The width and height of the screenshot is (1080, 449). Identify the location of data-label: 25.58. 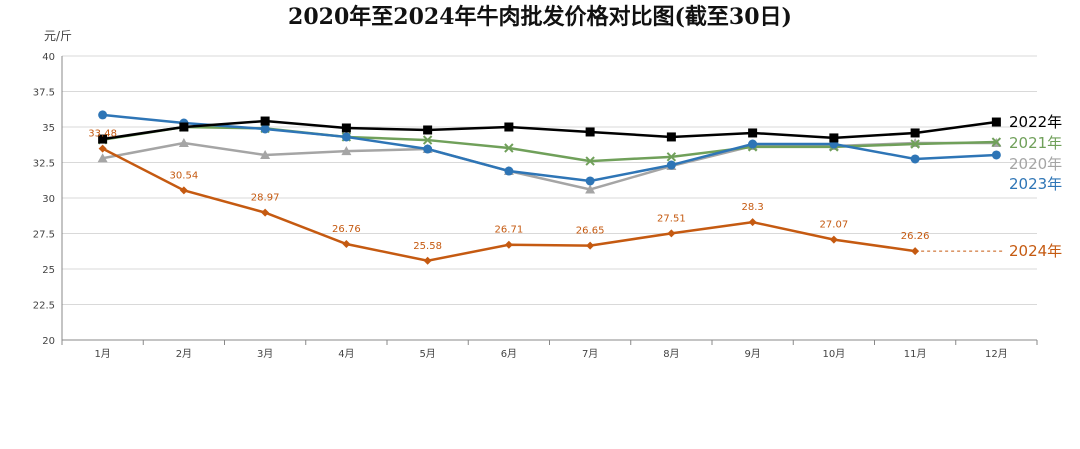
(427, 246).